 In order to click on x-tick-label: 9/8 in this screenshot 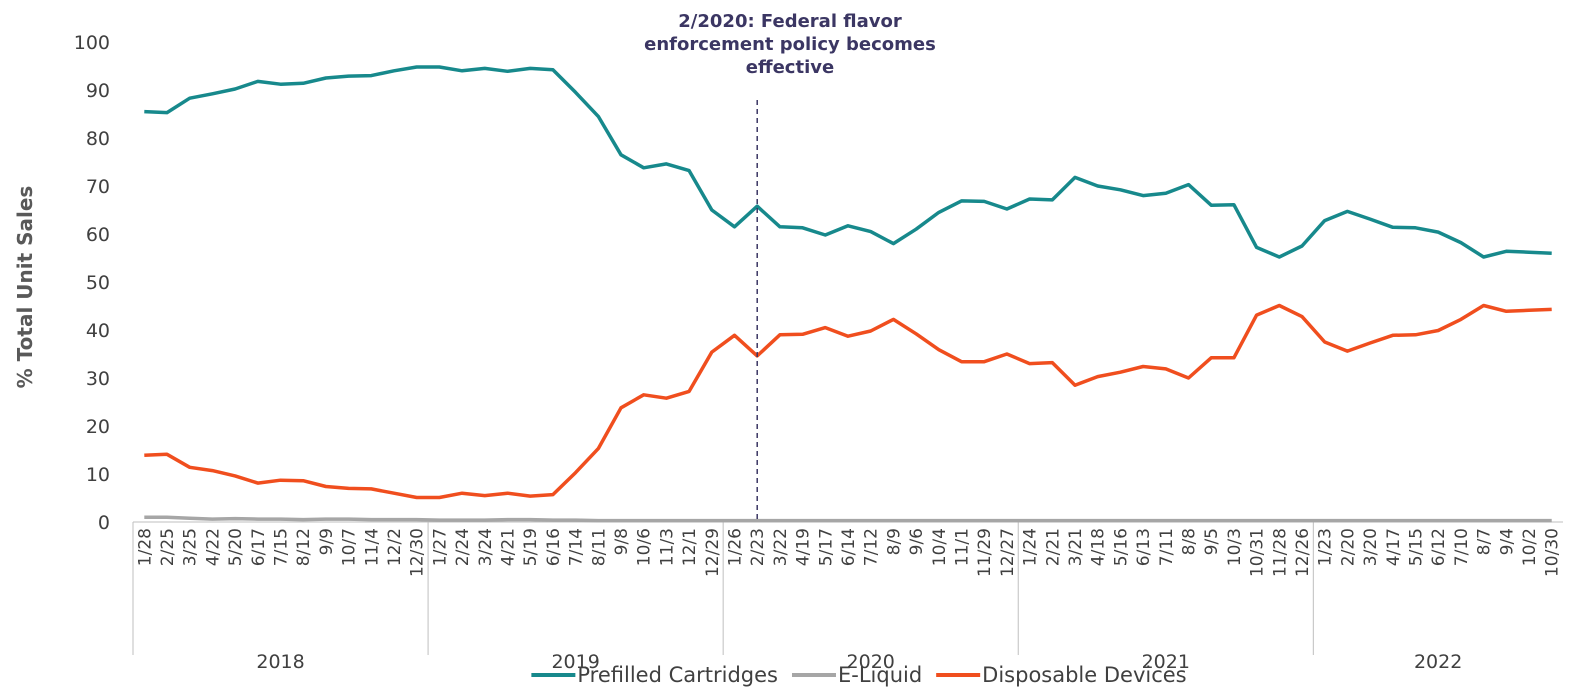, I will do `click(622, 541)`.